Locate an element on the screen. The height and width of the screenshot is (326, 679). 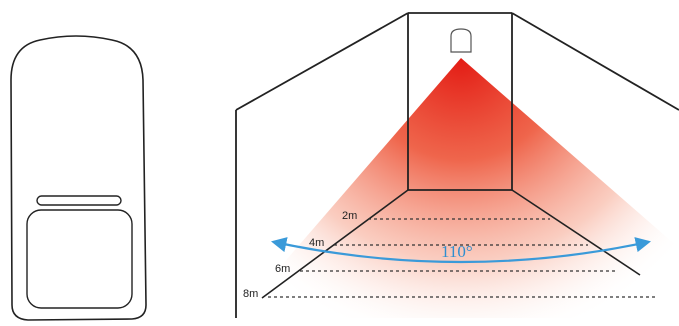
distance-label-8m: 8m is located at coordinates (250, 294).